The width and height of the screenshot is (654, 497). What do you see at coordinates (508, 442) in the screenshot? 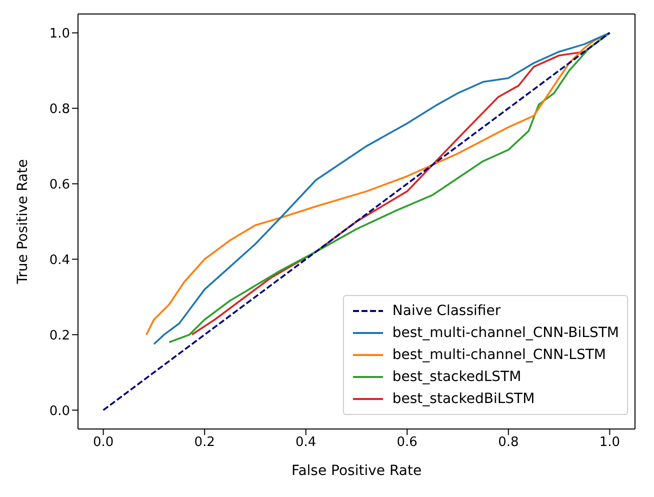
I see `x-tick-label: 0.8` at bounding box center [508, 442].